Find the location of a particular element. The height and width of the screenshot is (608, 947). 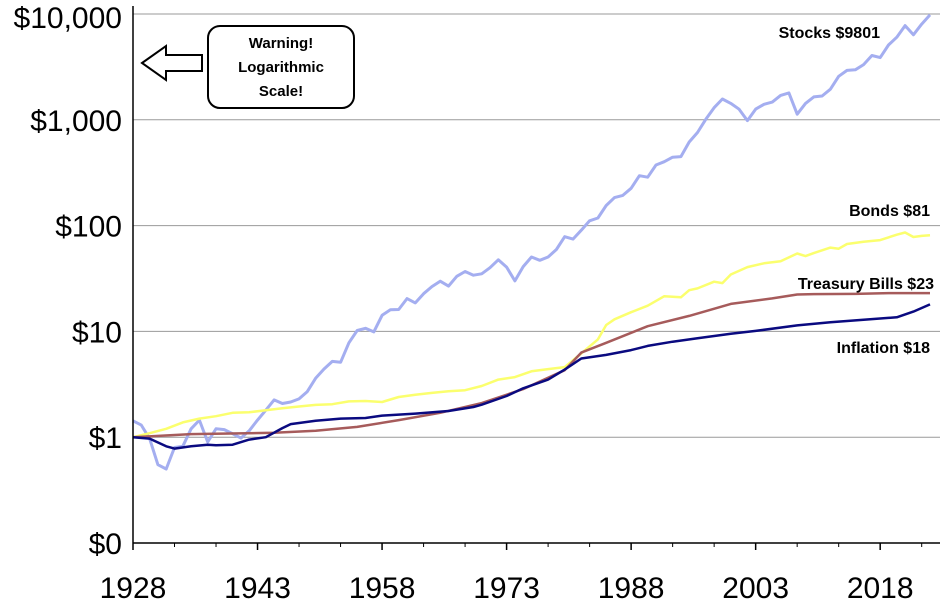

x-tick-label: 1958 is located at coordinates (382, 588).